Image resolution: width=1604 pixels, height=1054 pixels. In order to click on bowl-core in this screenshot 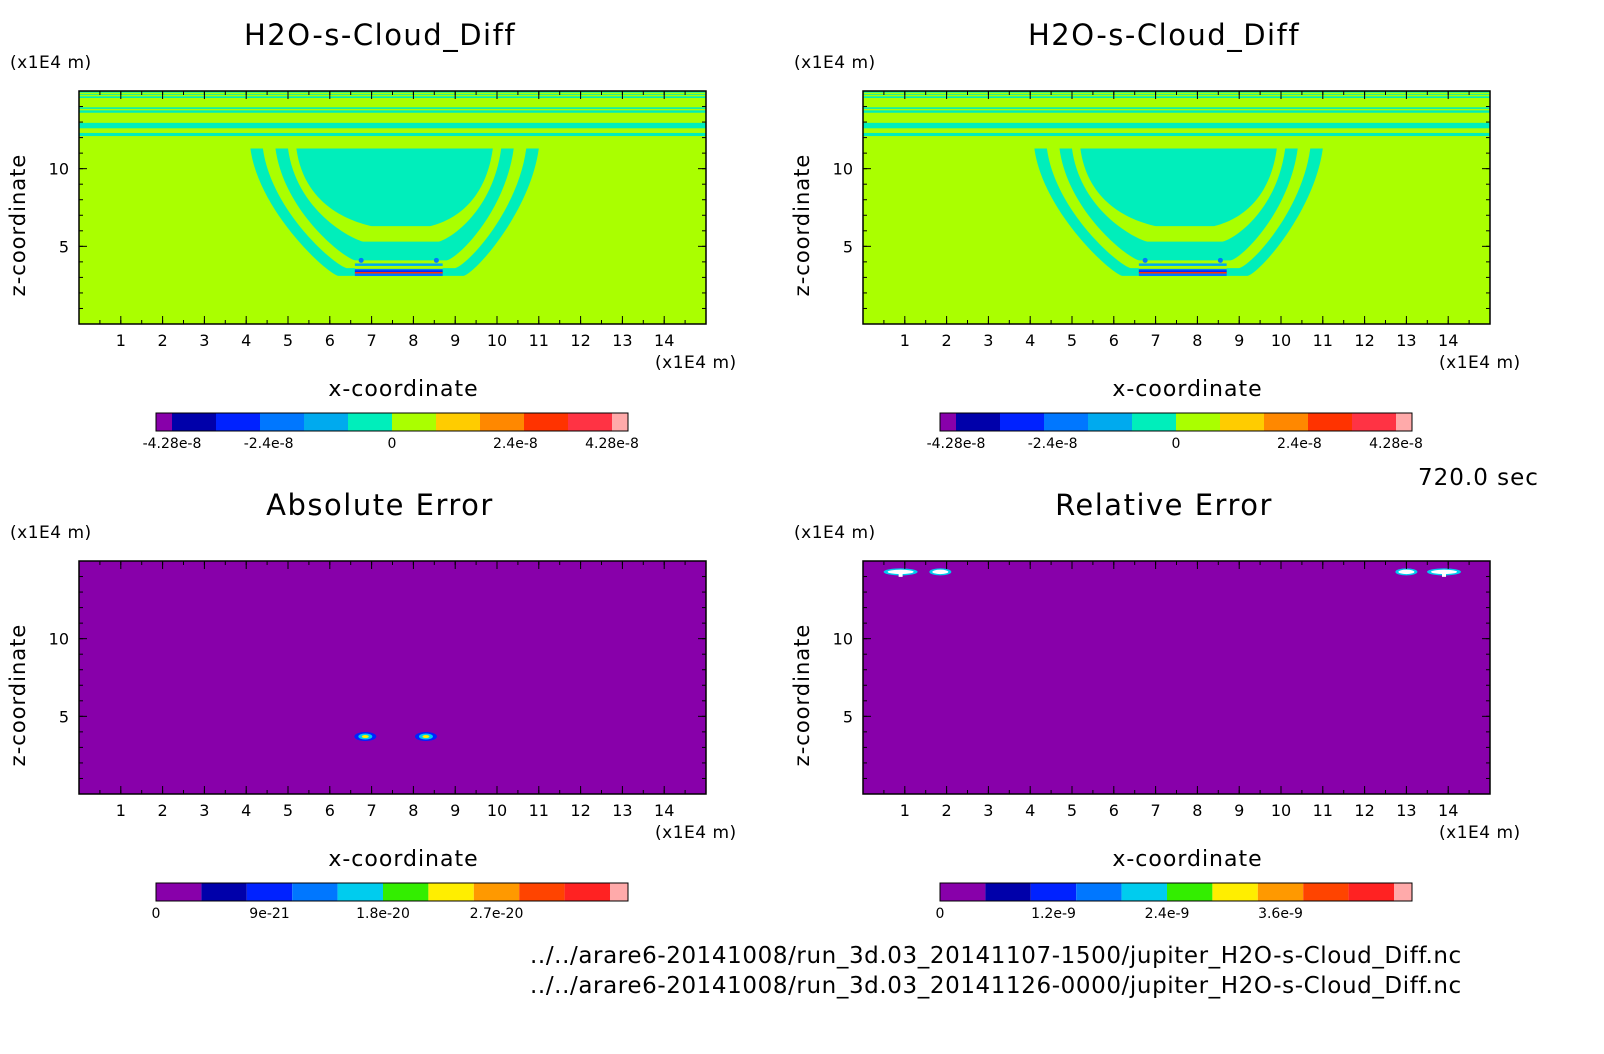, I will do `click(394, 187)`.